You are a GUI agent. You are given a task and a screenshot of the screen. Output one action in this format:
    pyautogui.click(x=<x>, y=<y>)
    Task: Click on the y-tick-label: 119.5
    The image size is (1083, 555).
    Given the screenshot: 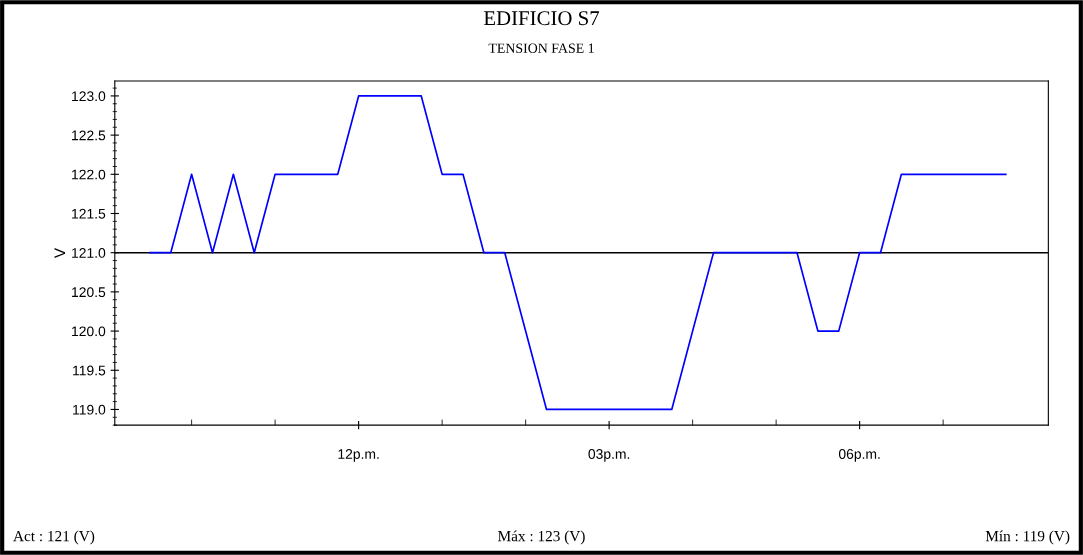 What is the action you would take?
    pyautogui.click(x=89, y=370)
    